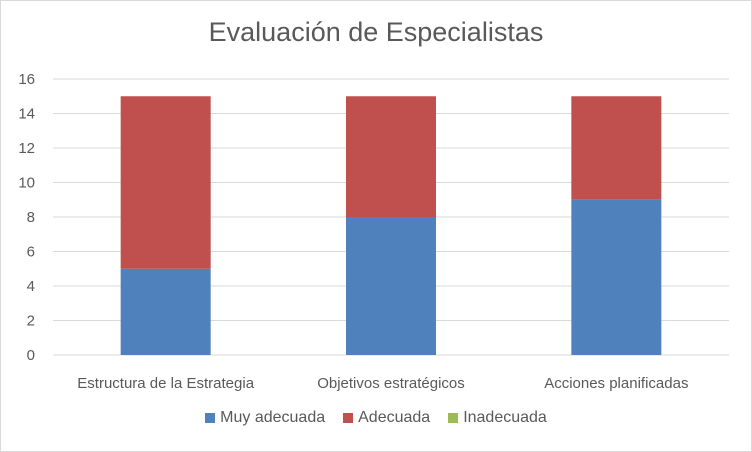 Image resolution: width=752 pixels, height=452 pixels. What do you see at coordinates (31, 286) in the screenshot?
I see `y-tick-label: 4` at bounding box center [31, 286].